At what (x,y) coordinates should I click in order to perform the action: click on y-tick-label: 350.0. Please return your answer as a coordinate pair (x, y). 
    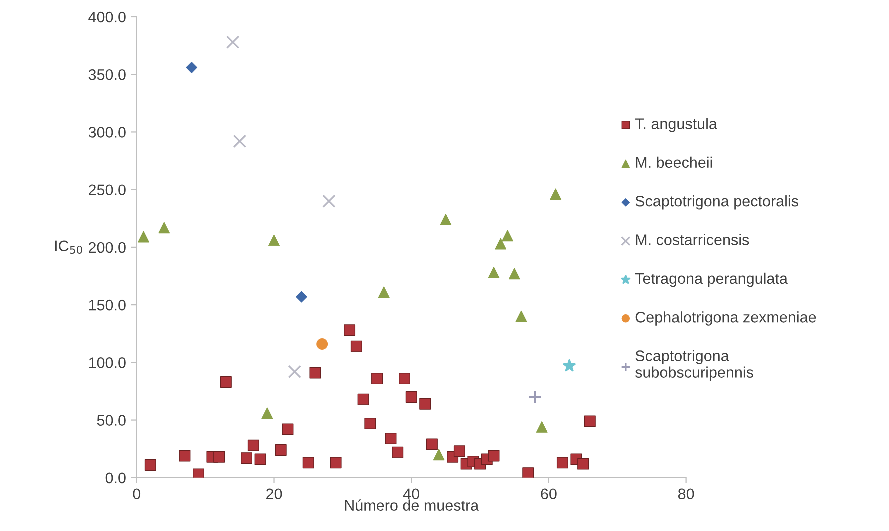
    Looking at the image, I should click on (107, 74).